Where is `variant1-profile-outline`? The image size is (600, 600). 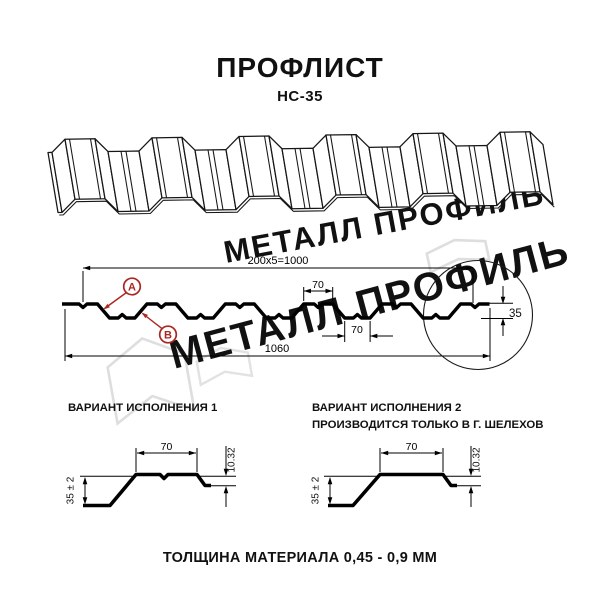
variant1-profile-outline is located at coordinates (147, 490).